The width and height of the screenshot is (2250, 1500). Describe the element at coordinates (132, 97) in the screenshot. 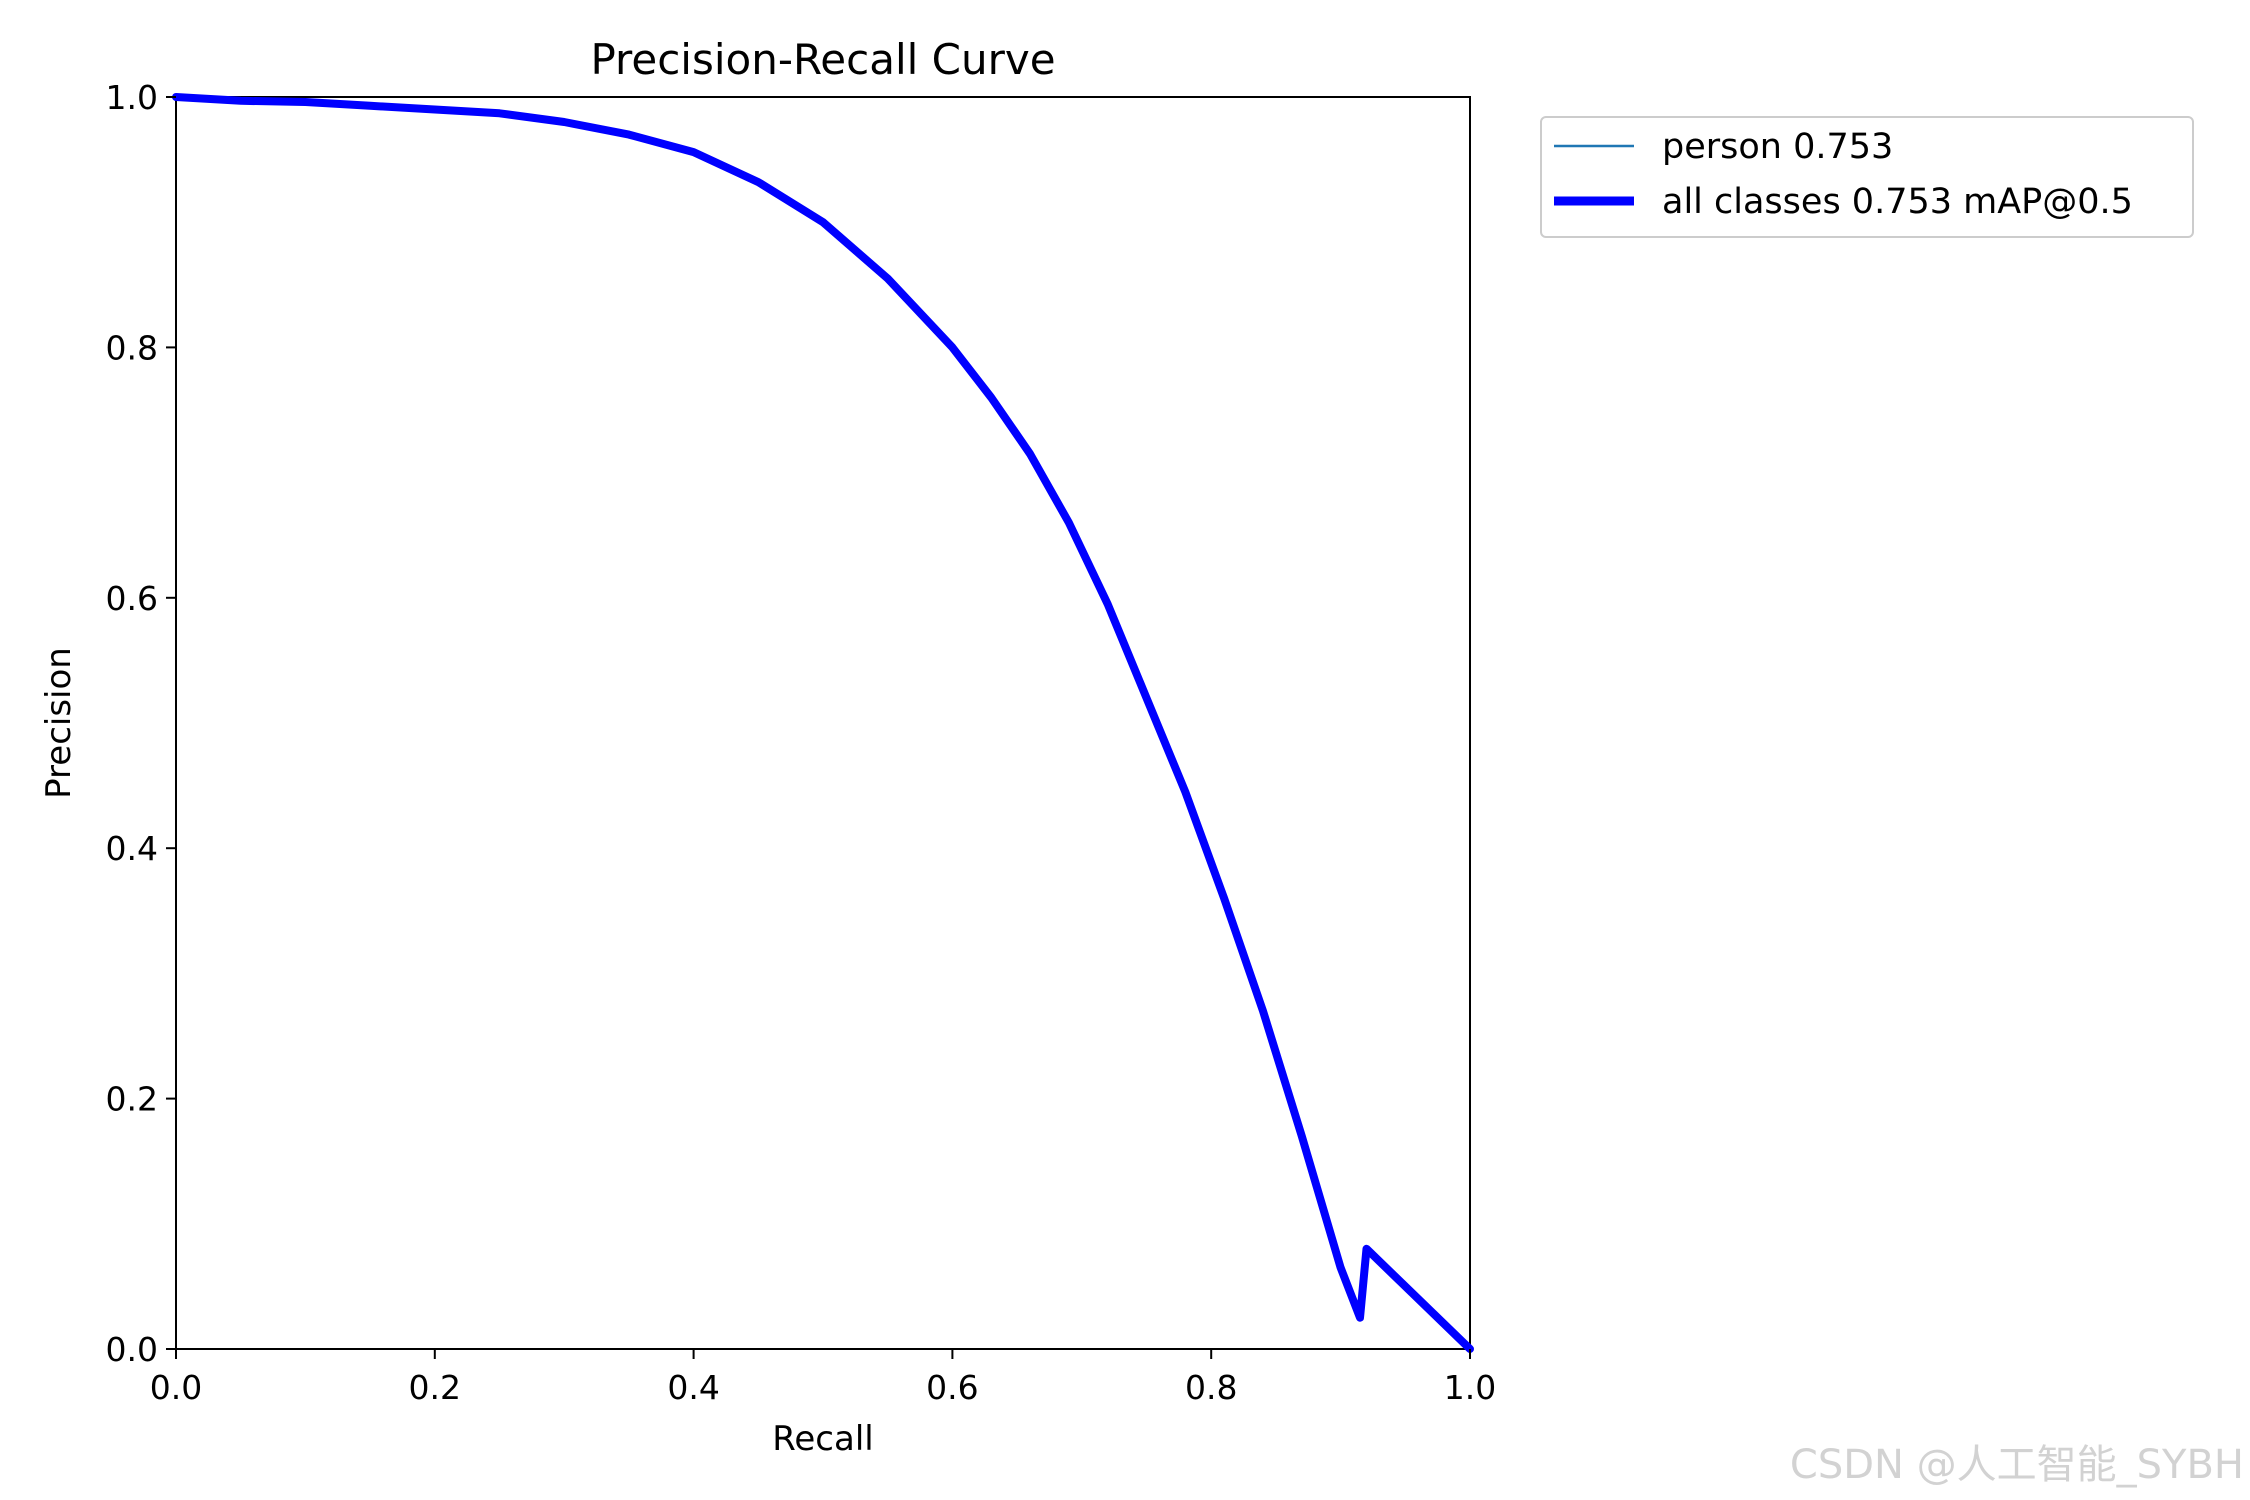

I see `y-tick-label: 1.0` at that location.